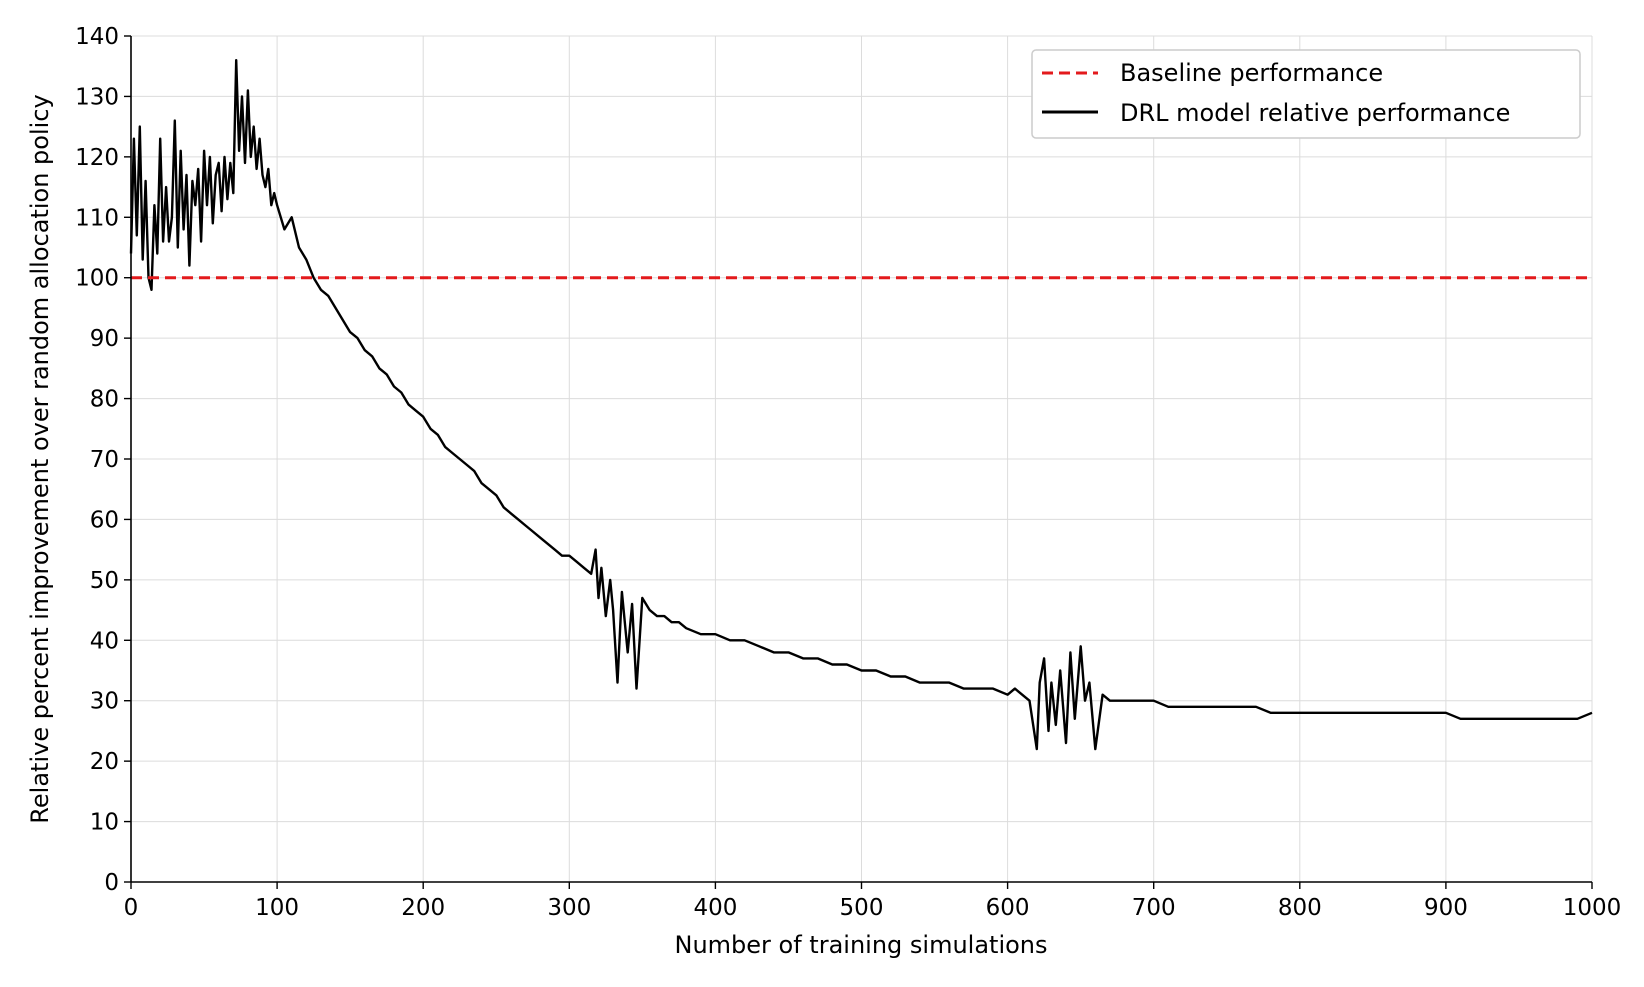 The width and height of the screenshot is (1644, 987). I want to click on y-tick-label: 90, so click(104, 339).